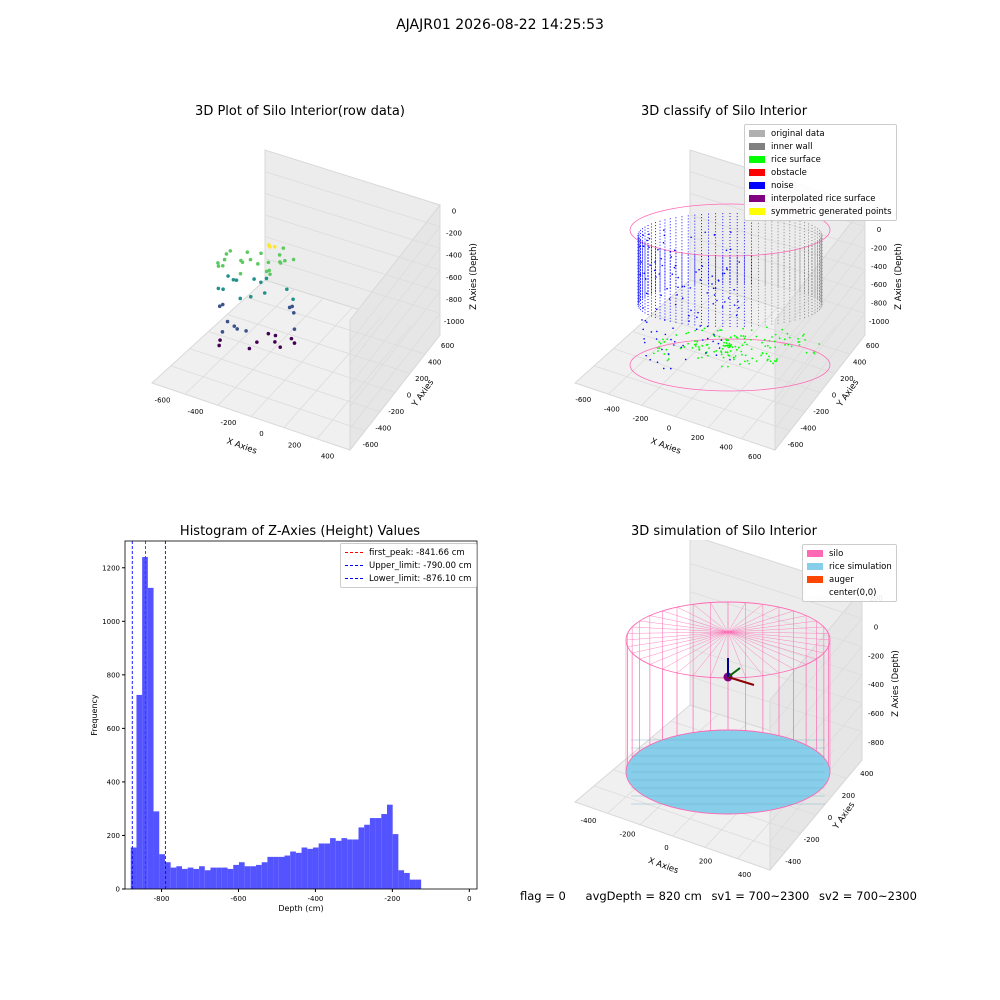  I want to click on legend-label: Lower_limit: -876.10 cm, so click(420, 579).